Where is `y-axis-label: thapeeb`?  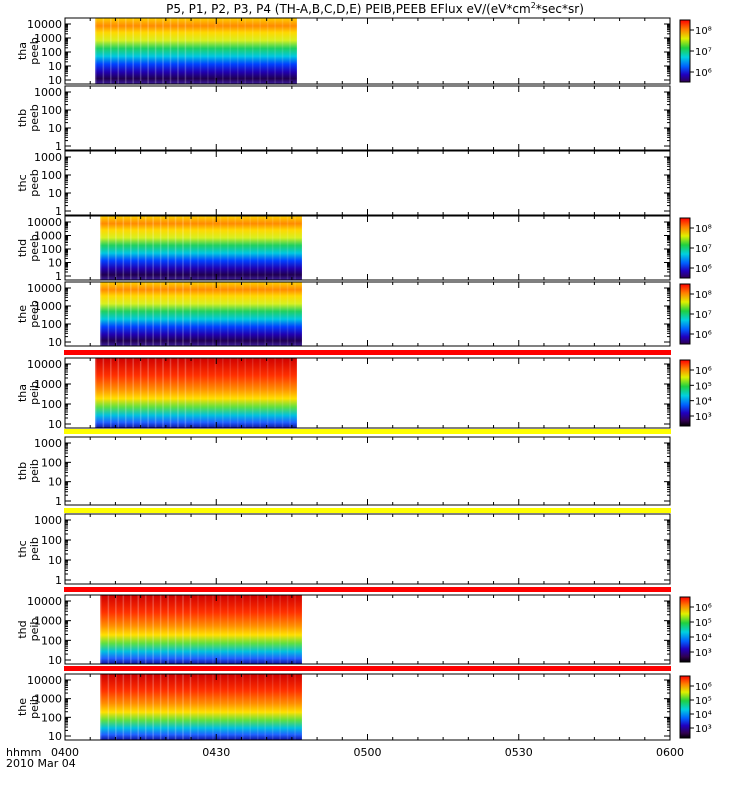
y-axis-label: thapeeb is located at coordinates (28, 51).